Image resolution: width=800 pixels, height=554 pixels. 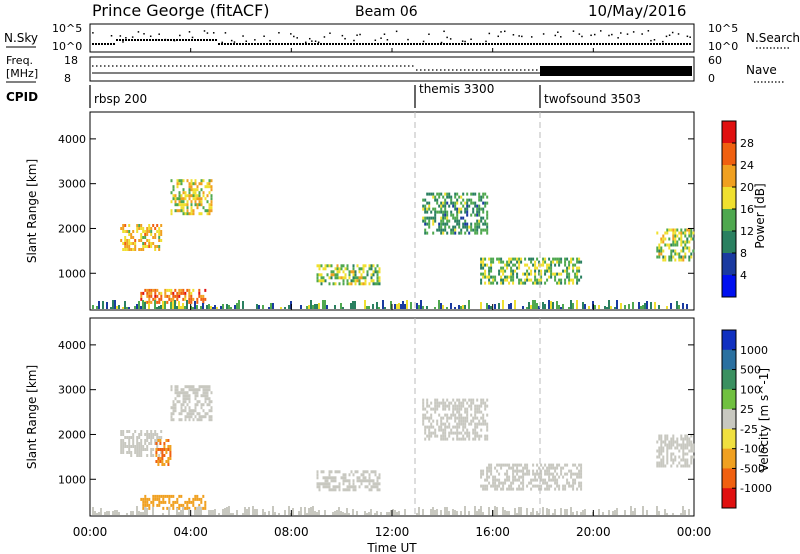 What do you see at coordinates (170, 449) in the screenshot?
I see `velocity-cell-f3` at bounding box center [170, 449].